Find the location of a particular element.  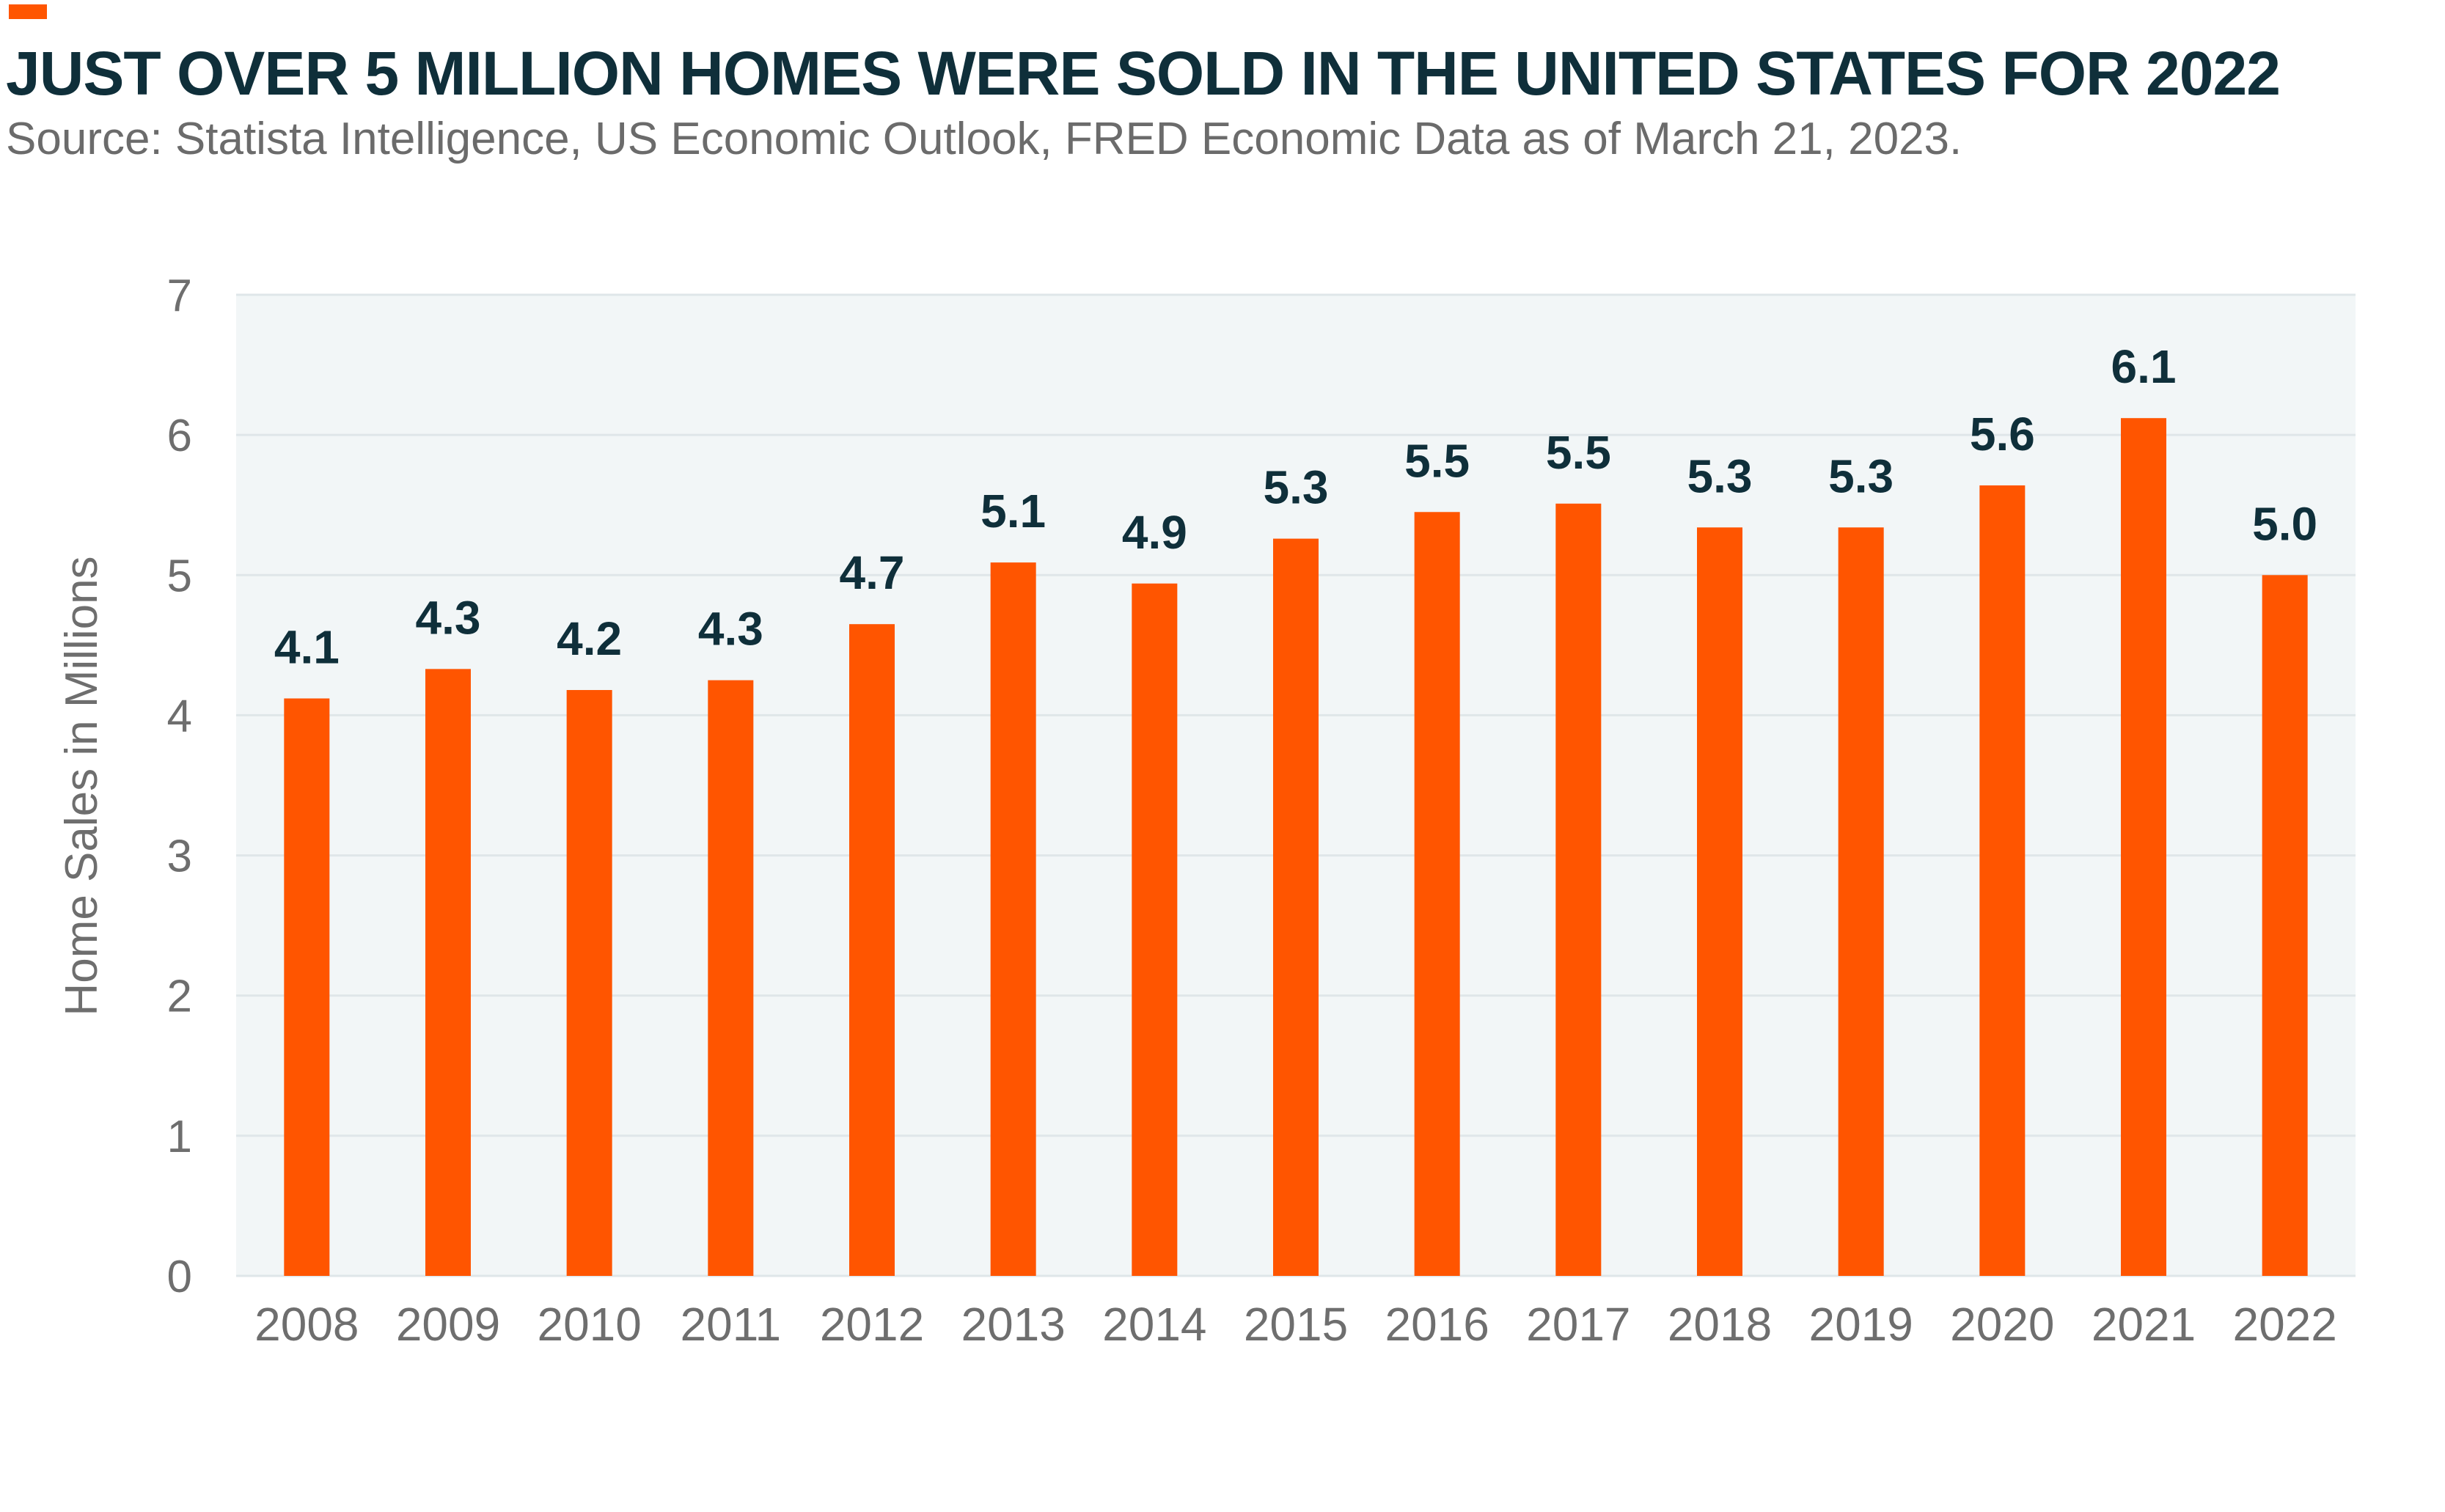

y-tick-labels: 0 1 2 3 4 5 6 7 is located at coordinates (180, 786).